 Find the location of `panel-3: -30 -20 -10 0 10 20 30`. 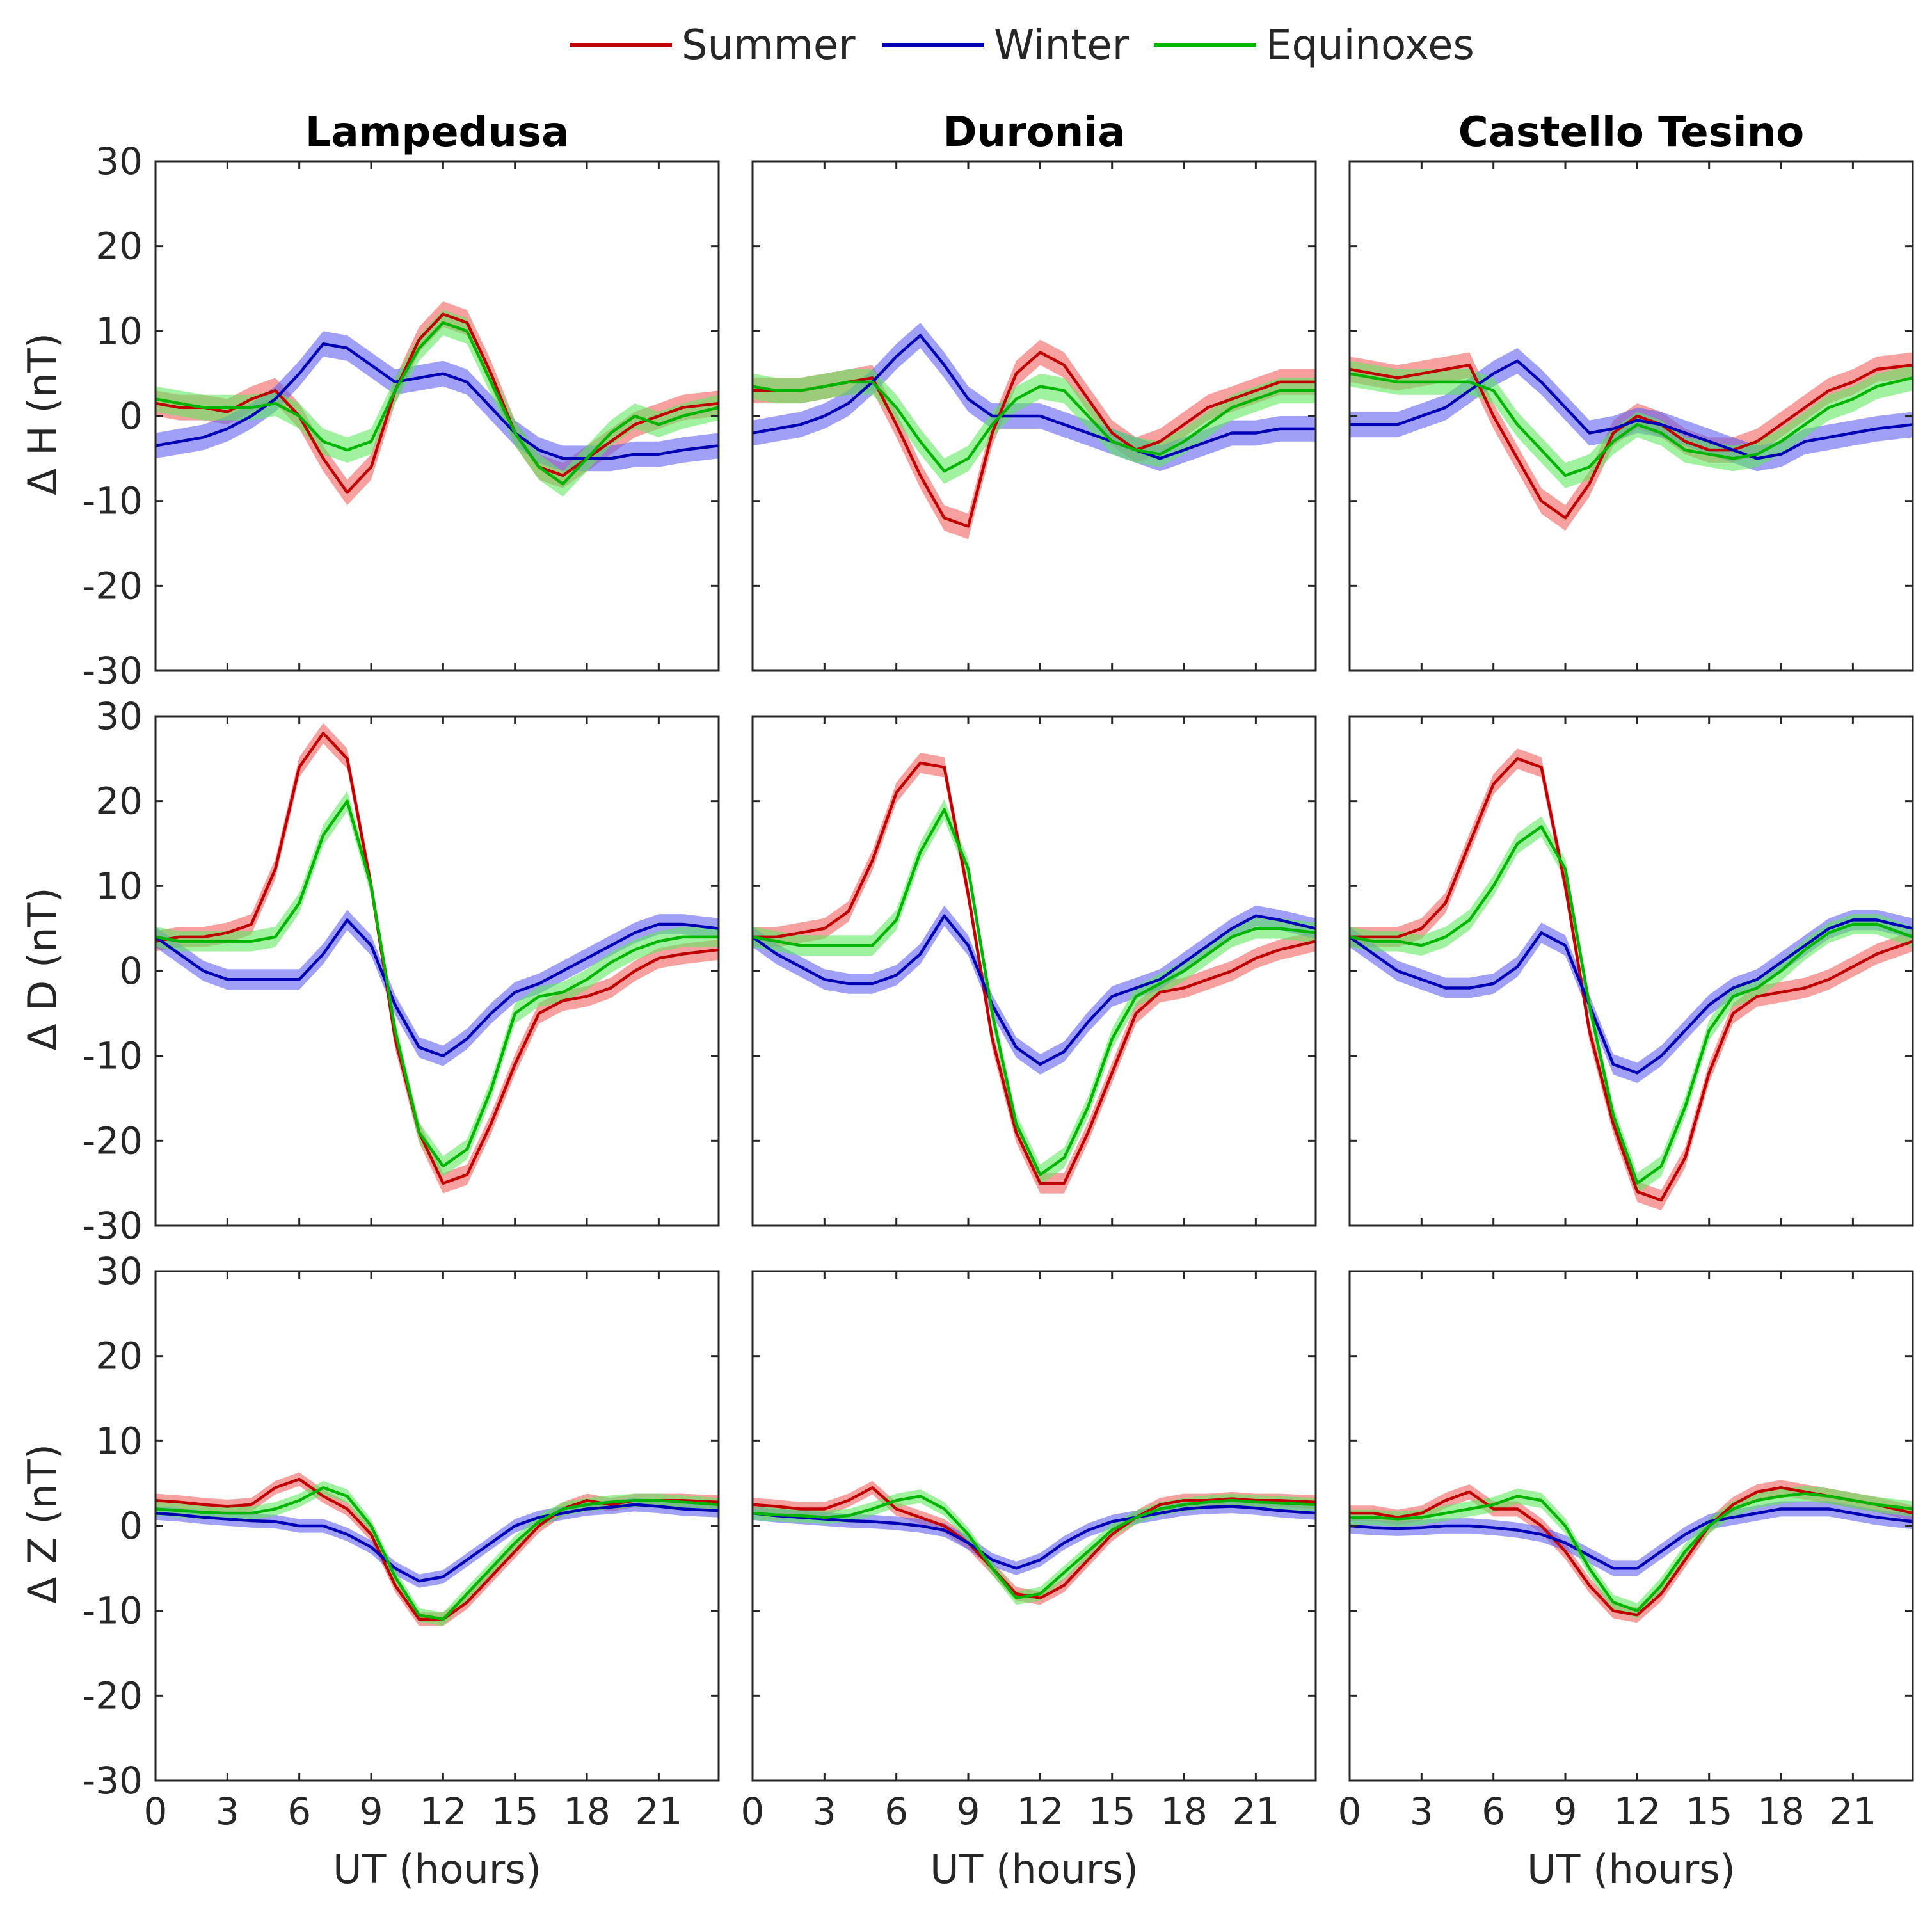

panel-3: -30 -20 -10 0 10 20 30 is located at coordinates (401, 970).